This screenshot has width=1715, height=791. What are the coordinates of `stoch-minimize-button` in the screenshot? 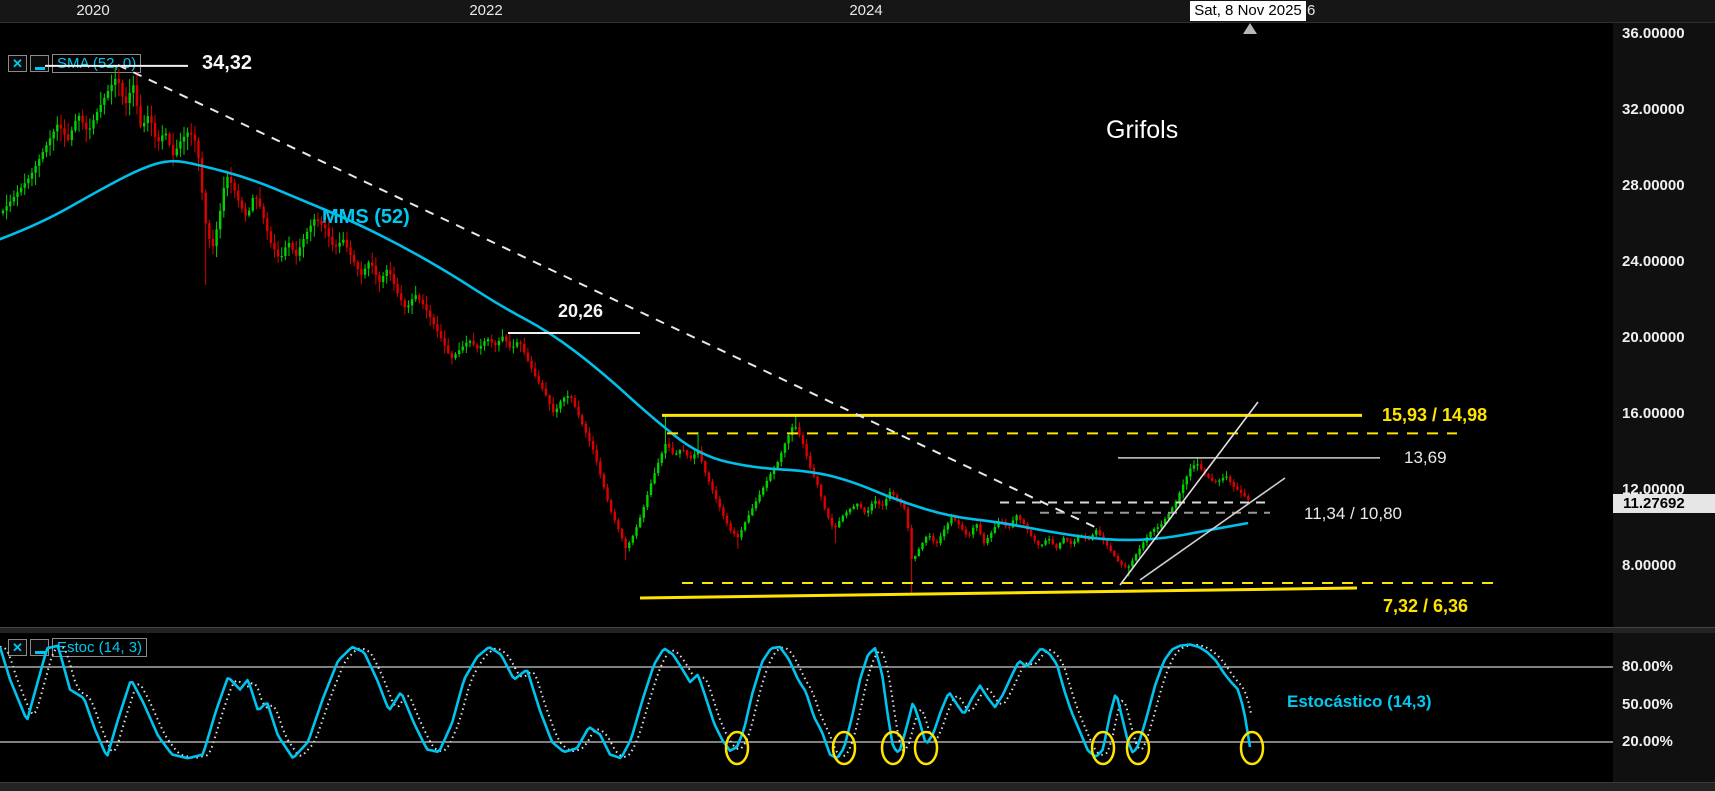 It's located at (39, 647).